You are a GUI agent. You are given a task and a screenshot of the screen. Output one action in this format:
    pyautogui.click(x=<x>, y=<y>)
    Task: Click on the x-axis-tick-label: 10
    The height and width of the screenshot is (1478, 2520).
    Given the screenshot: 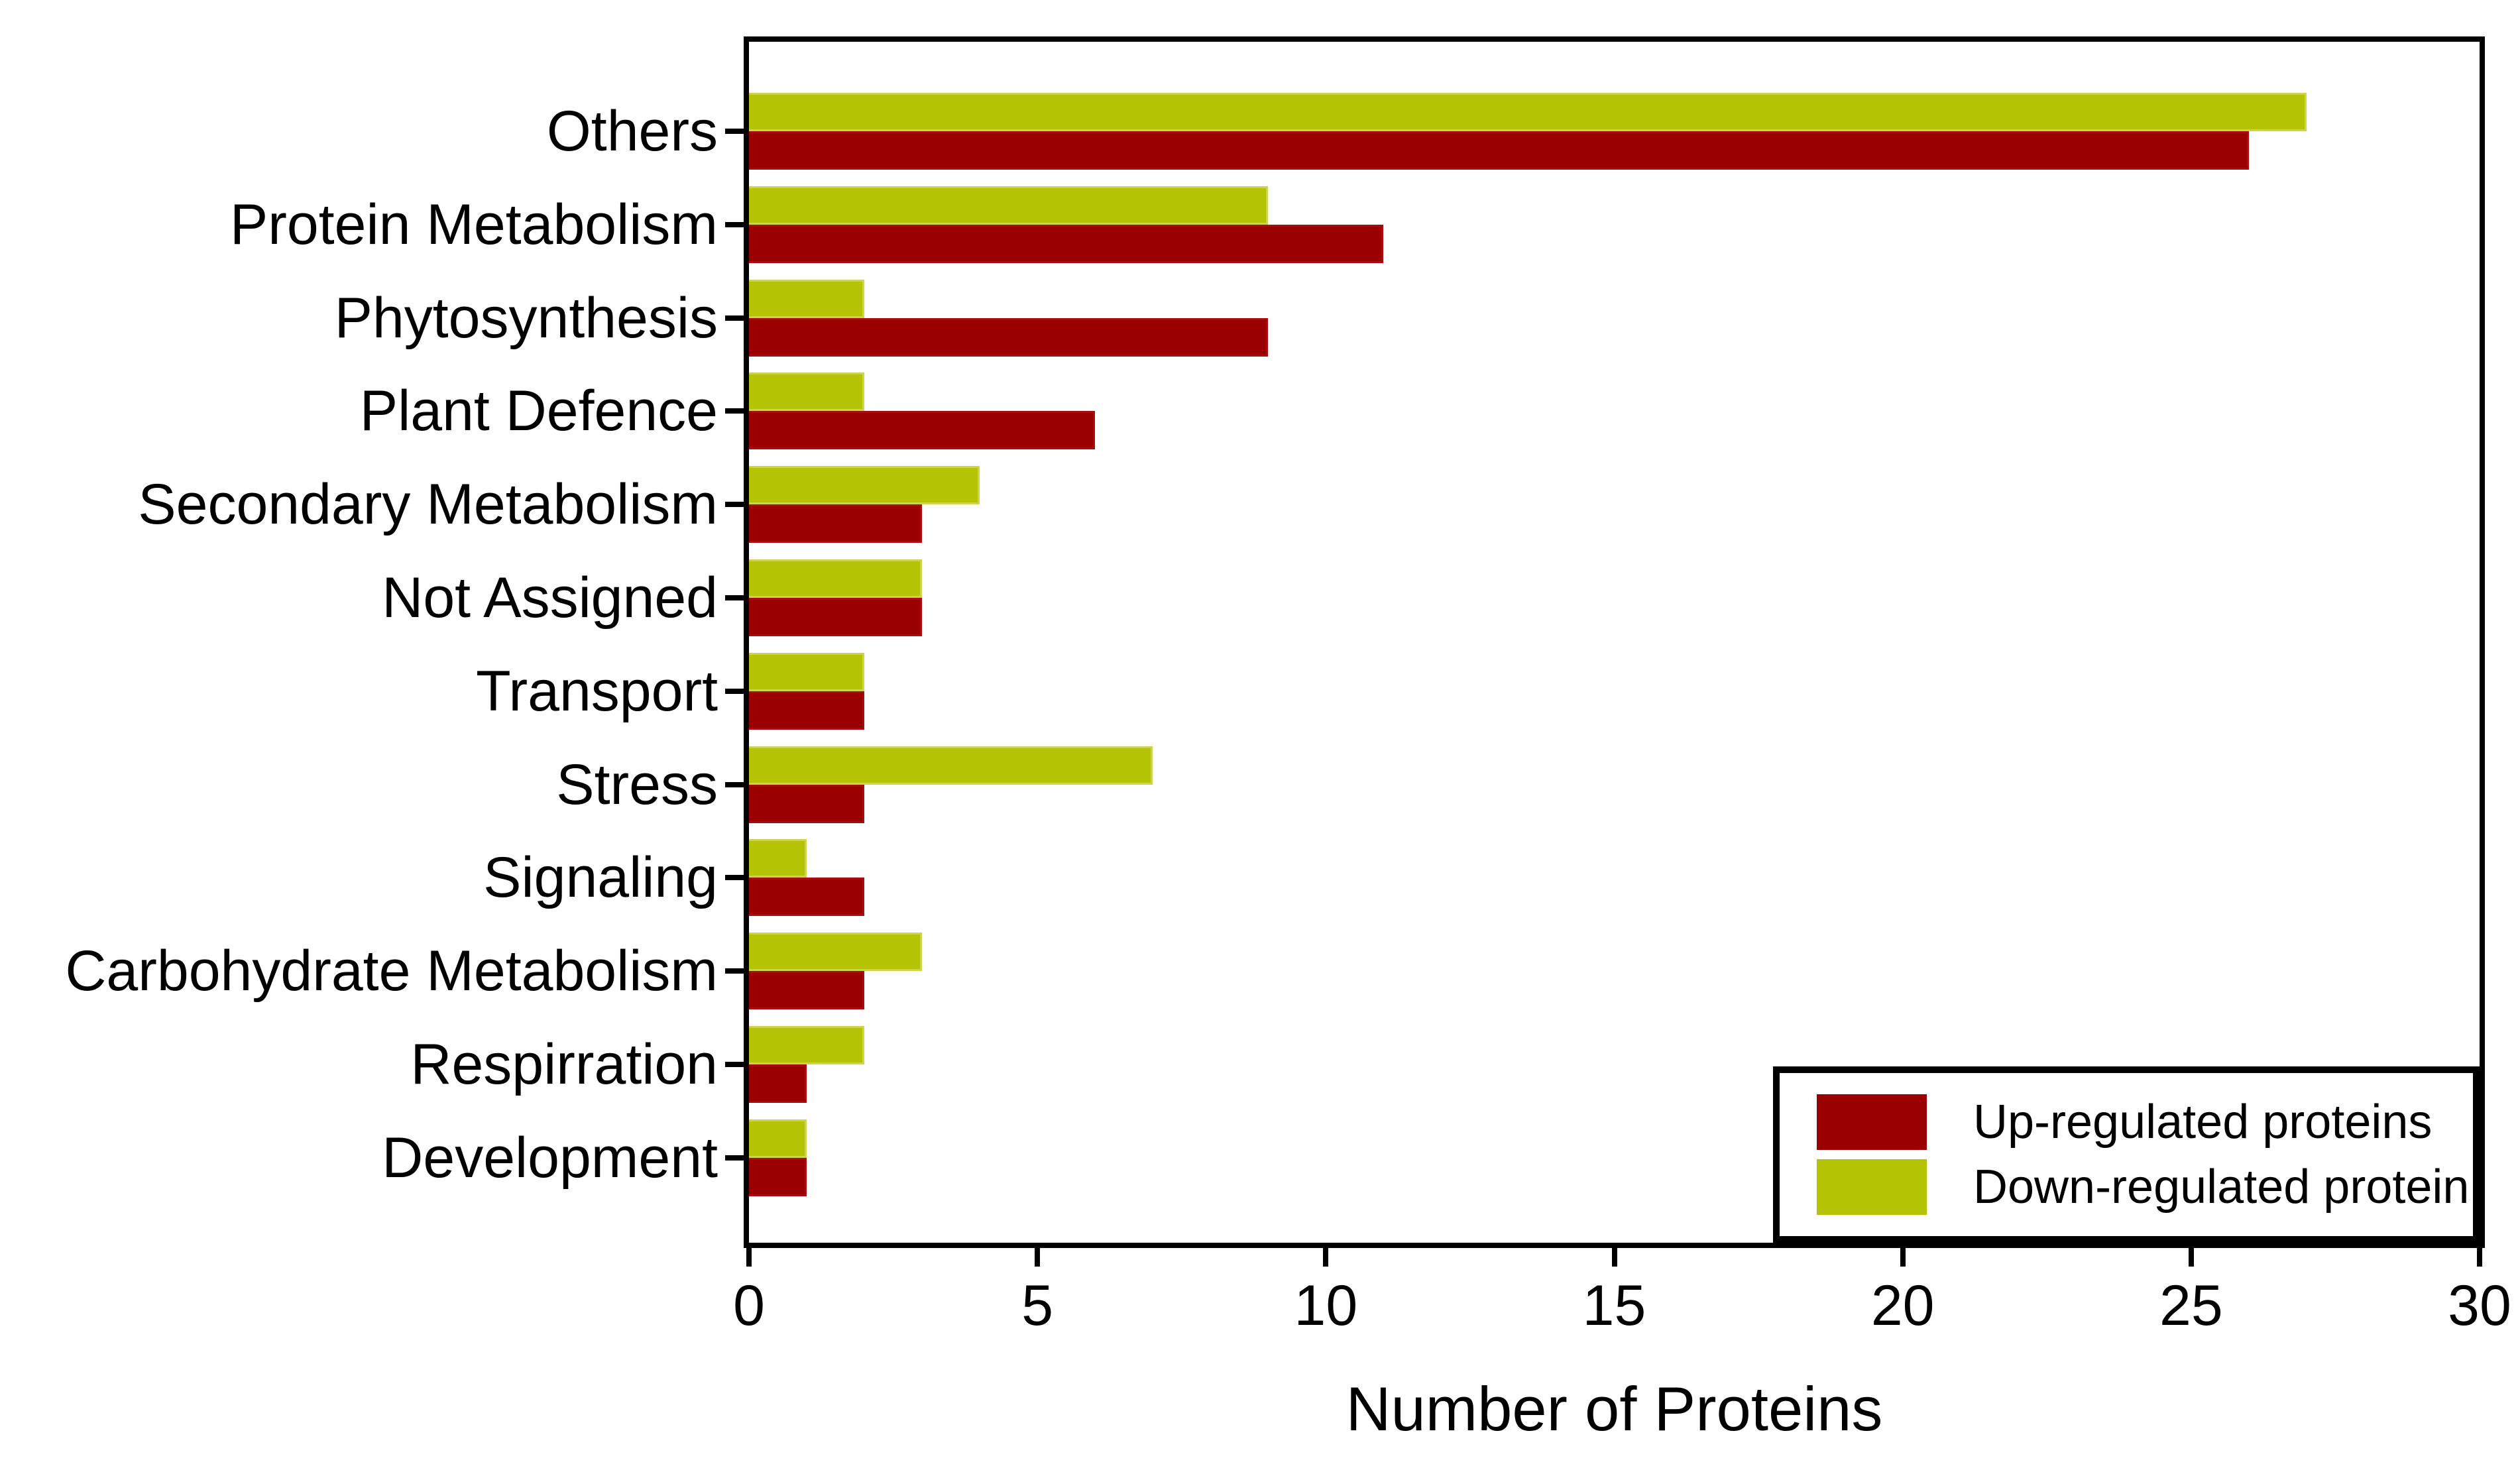 What is the action you would take?
    pyautogui.click(x=1326, y=1305)
    